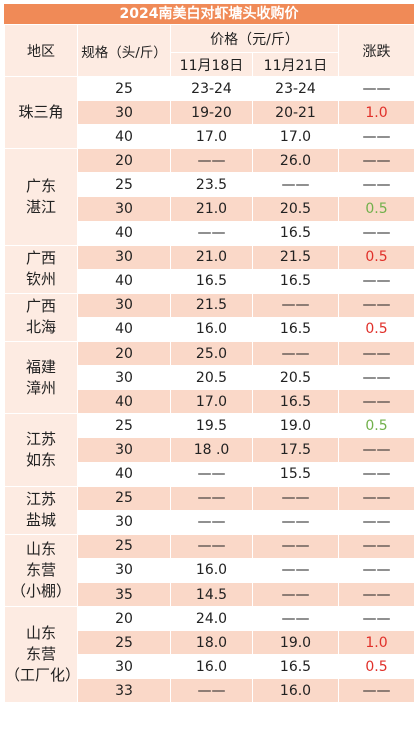 This screenshot has height=741, width=418. I want to click on table-row: 33 —— 16.0 ——, so click(210, 691).